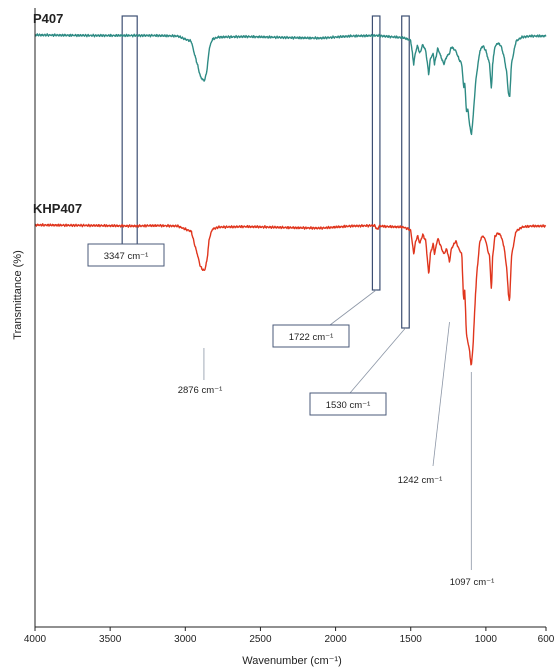 This screenshot has height=669, width=555. What do you see at coordinates (546, 639) in the screenshot?
I see `x-tick-label: 600` at bounding box center [546, 639].